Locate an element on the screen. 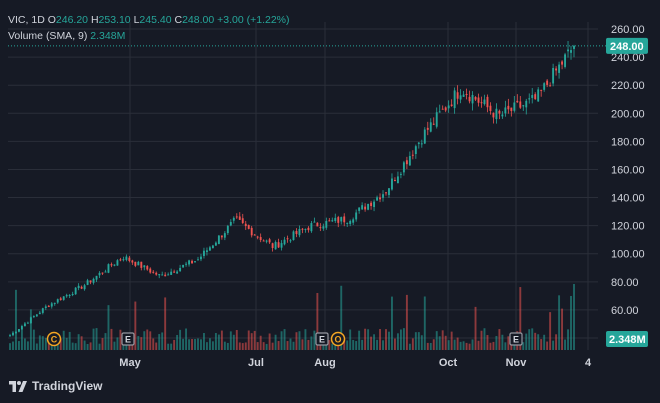 The image size is (660, 403). volume-legend: Volume (SMA, 9) 2.348M is located at coordinates (66, 36).